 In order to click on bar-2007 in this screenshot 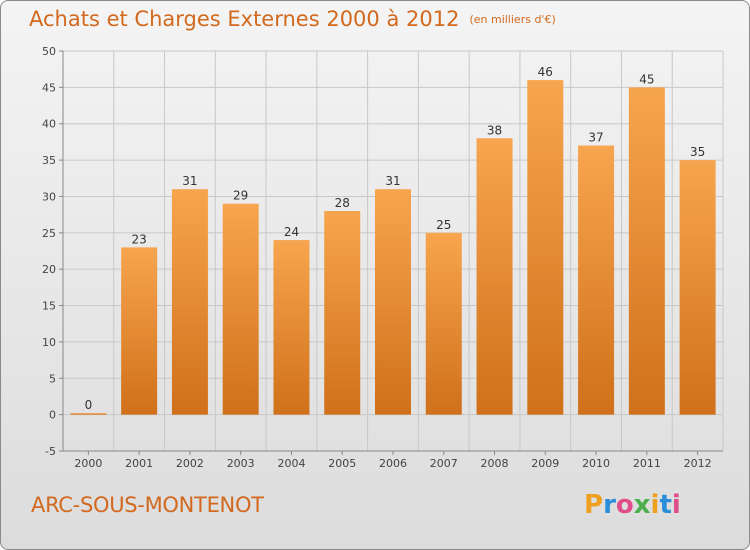, I will do `click(443, 323)`.